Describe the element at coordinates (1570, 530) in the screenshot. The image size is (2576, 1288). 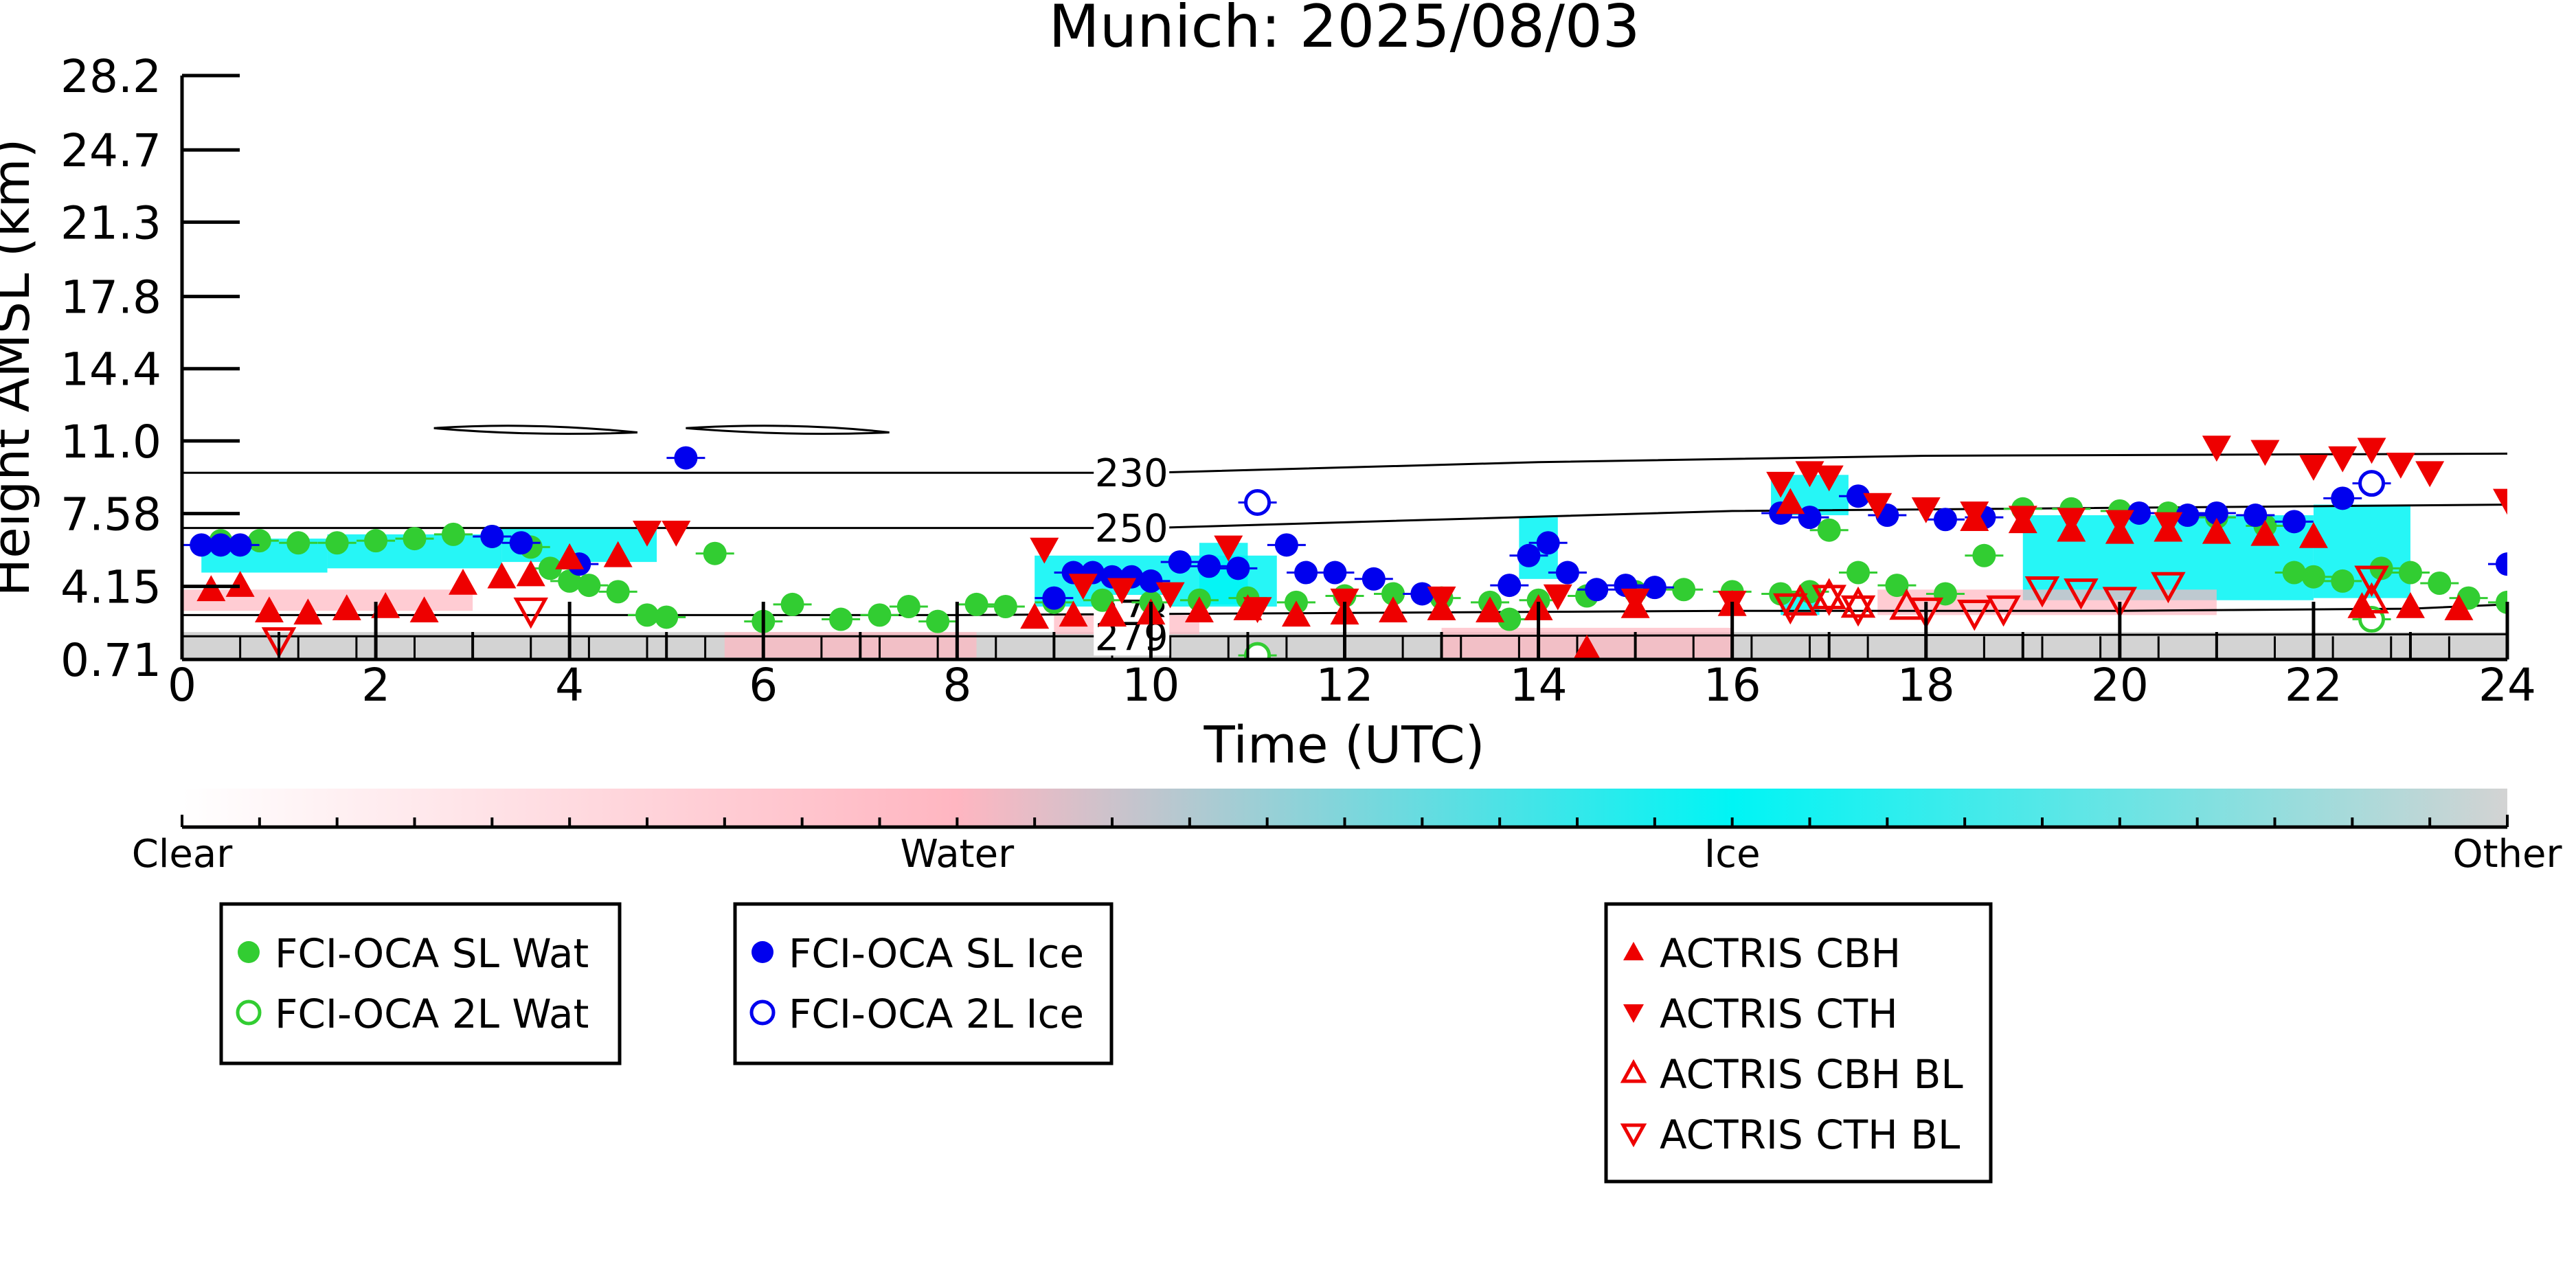
I see `series-actris-cth` at that location.